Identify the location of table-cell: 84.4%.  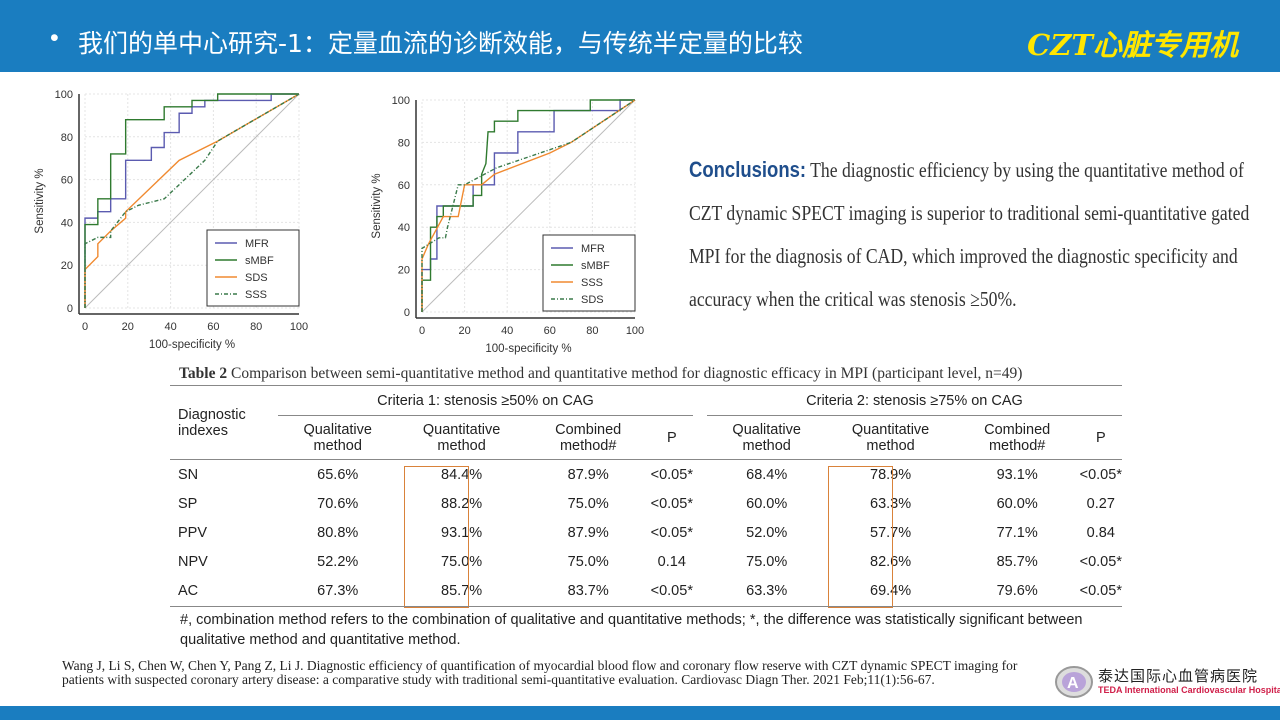
(462, 474).